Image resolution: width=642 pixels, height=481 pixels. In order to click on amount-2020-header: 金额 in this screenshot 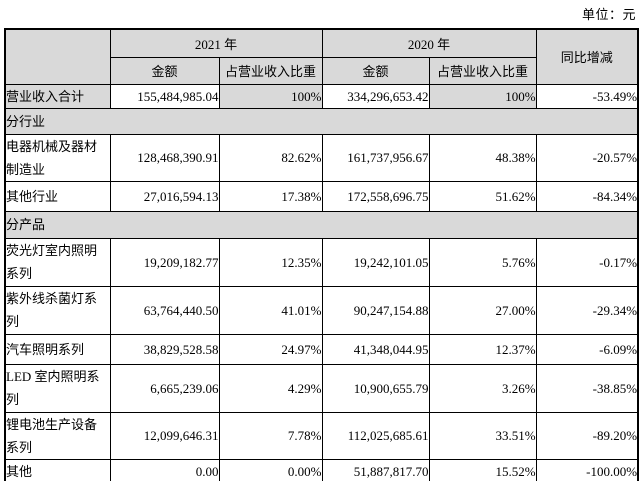, I will do `click(375, 70)`.